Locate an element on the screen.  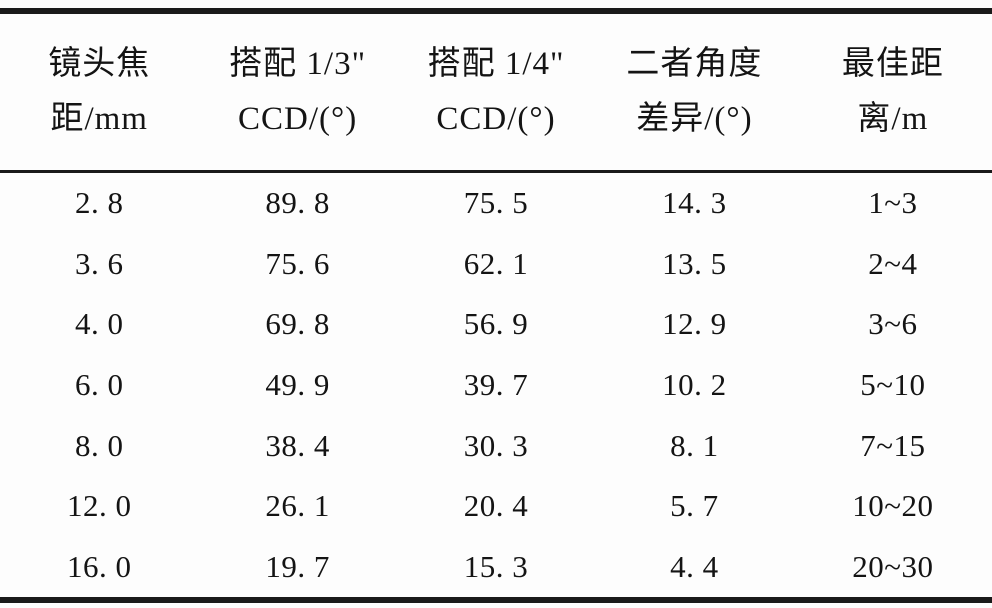
table-cell: 20~30 is located at coordinates (893, 566).